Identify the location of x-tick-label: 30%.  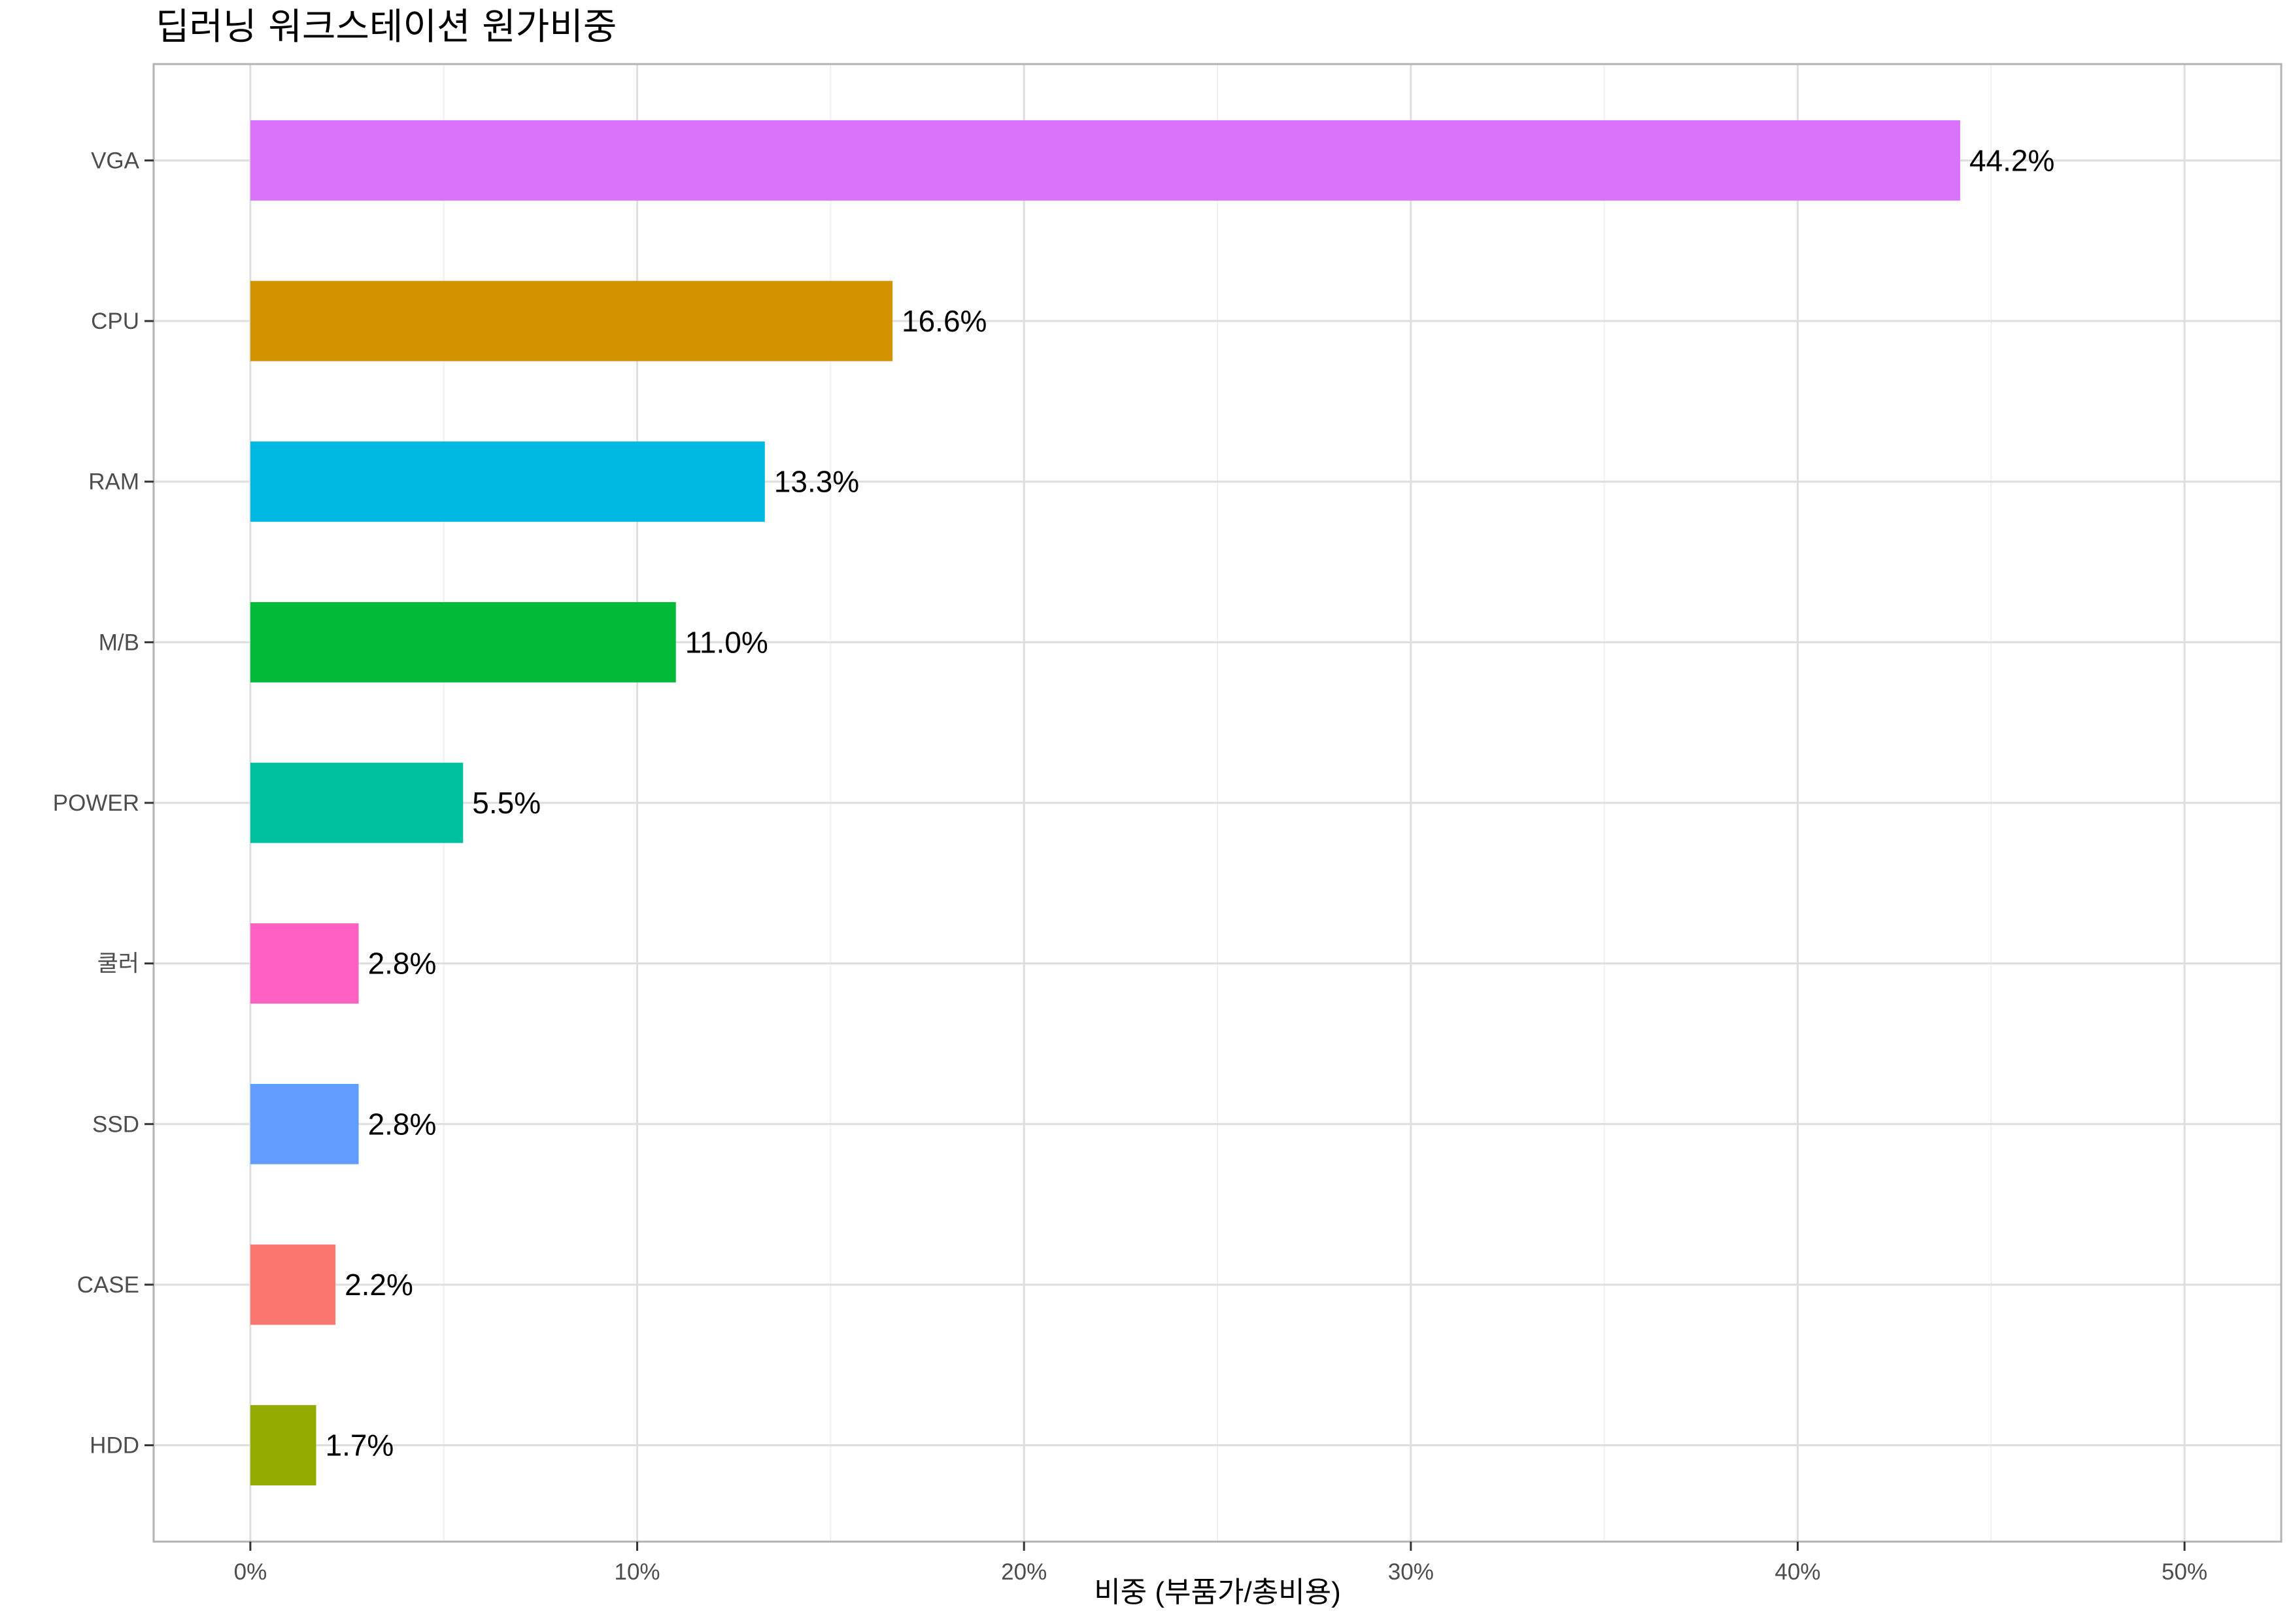
(1411, 1572).